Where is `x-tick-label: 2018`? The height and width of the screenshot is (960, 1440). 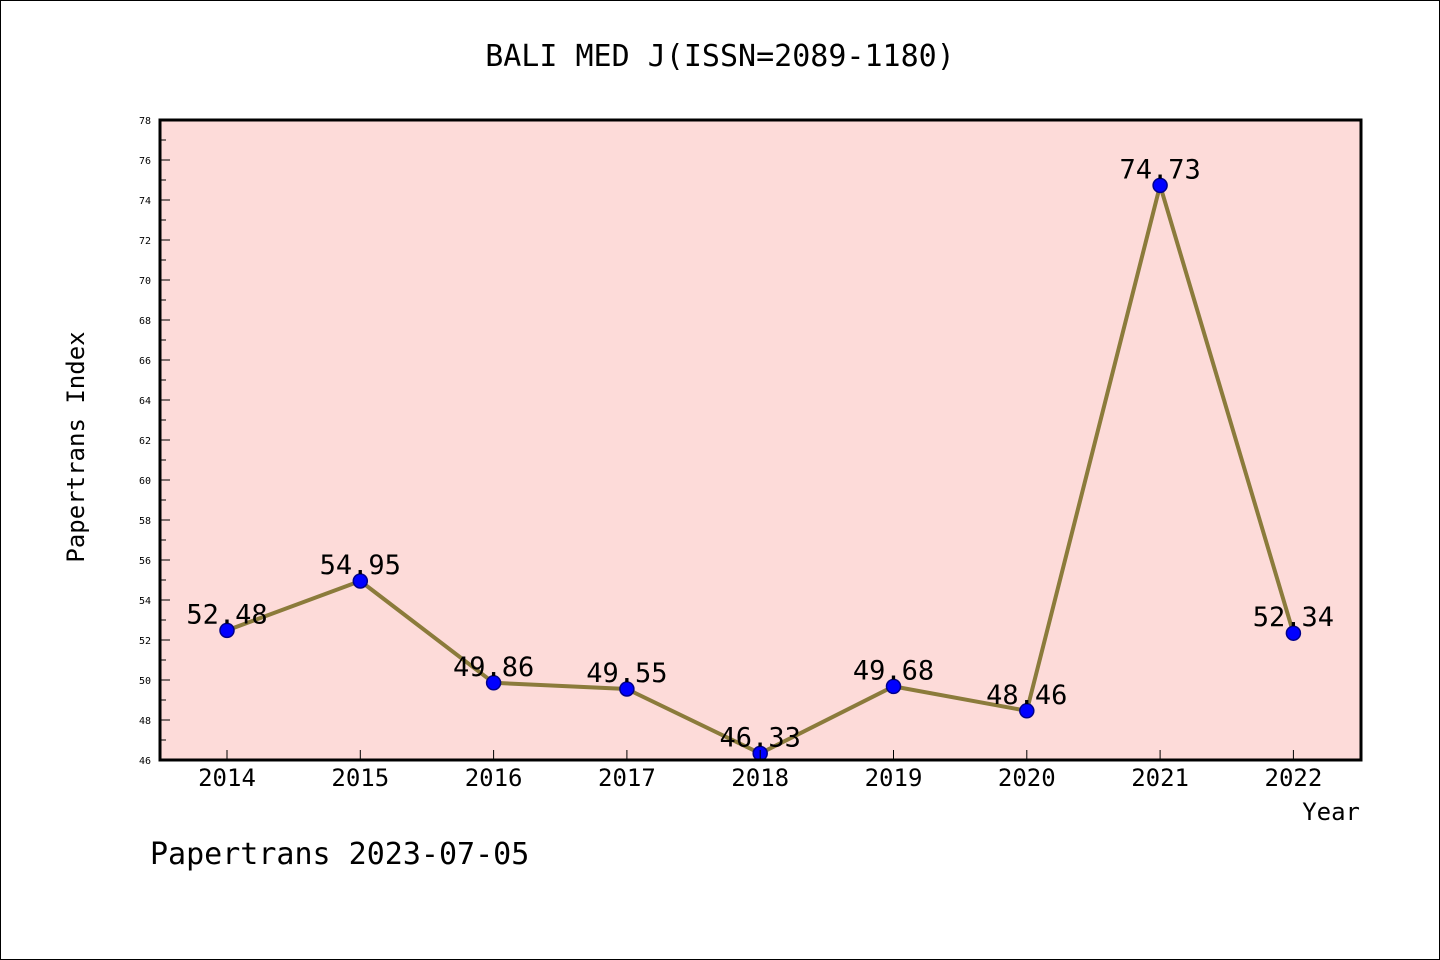 x-tick-label: 2018 is located at coordinates (760, 778).